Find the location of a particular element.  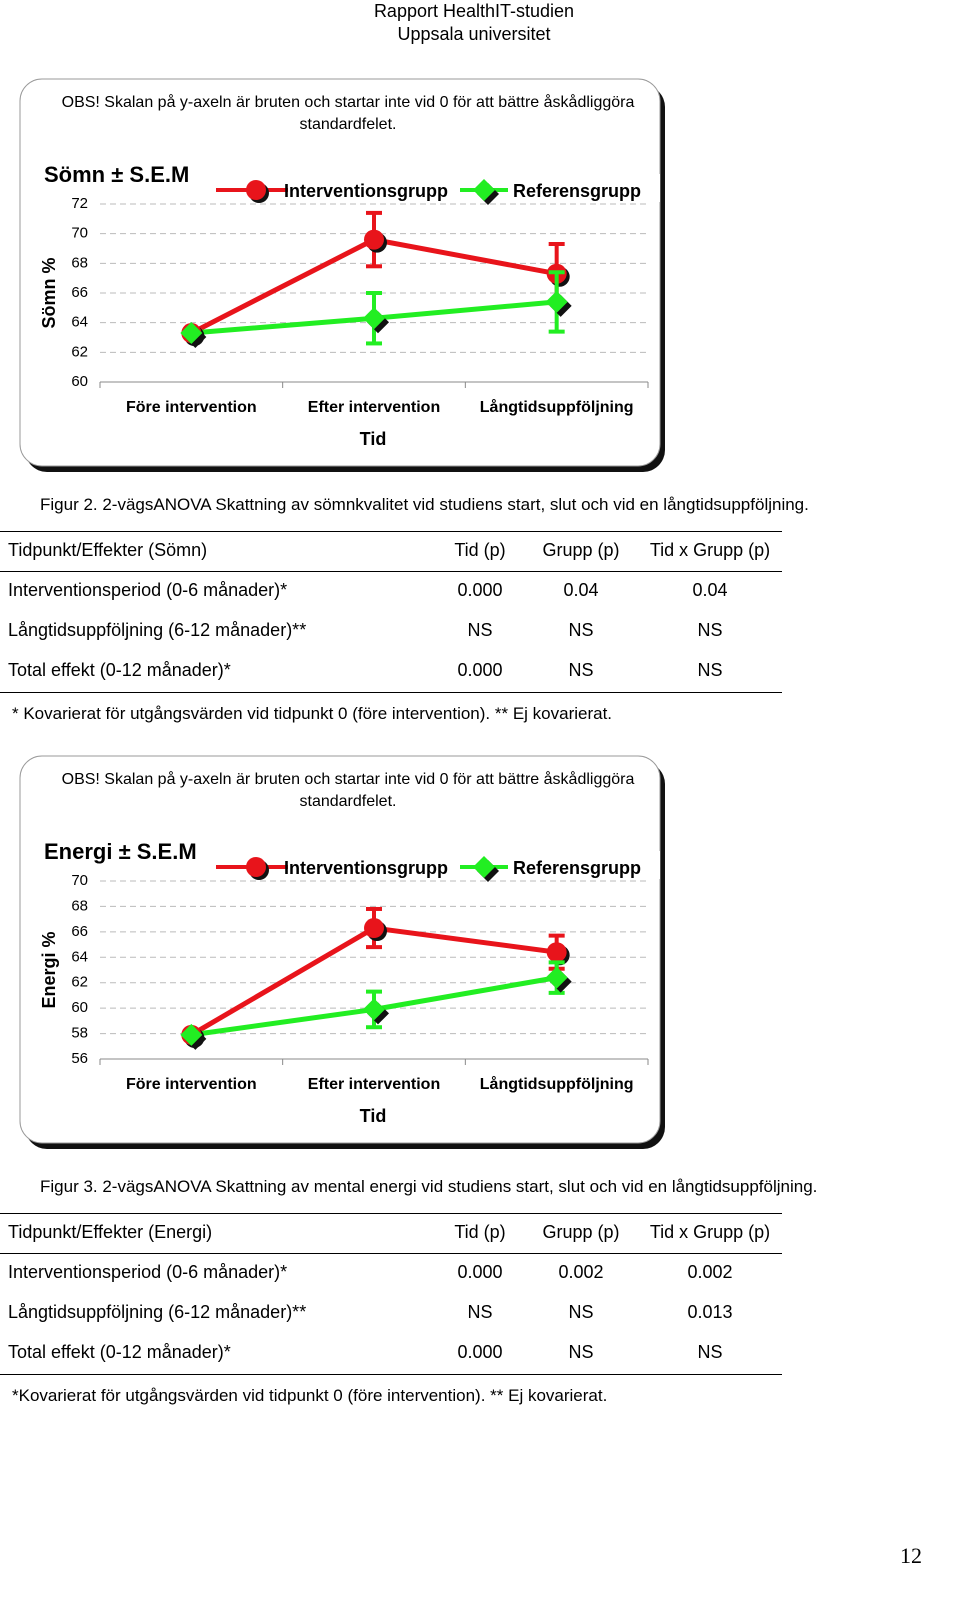

chart-title: Energi ± S.E.M is located at coordinates (120, 851).